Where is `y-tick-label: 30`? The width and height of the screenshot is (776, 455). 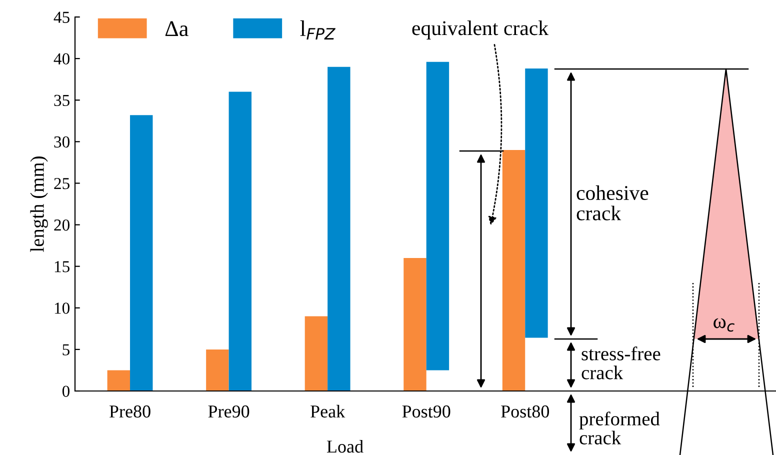 y-tick-label: 30 is located at coordinates (62, 142).